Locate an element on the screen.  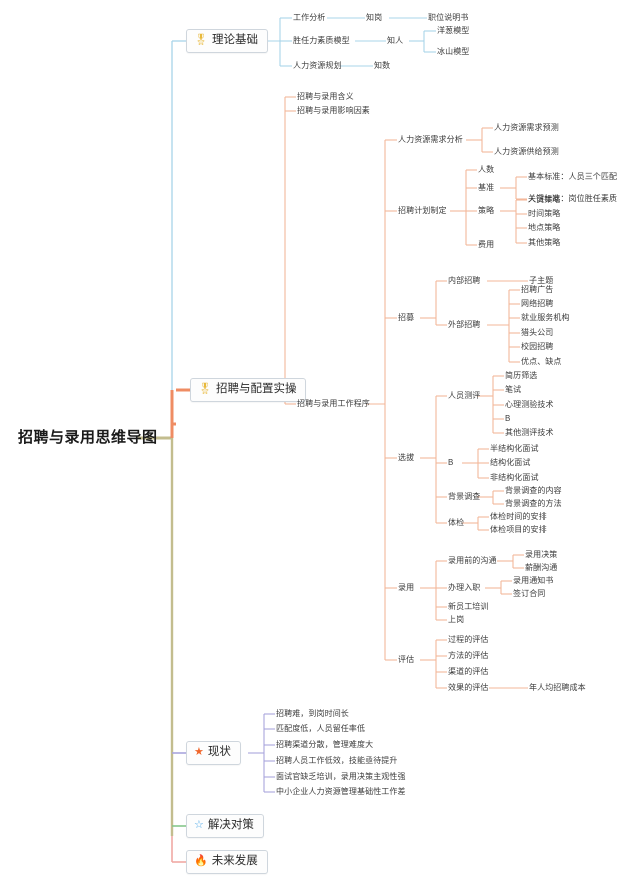
branch-node-solution: ☆ 解决对策 is located at coordinates (225, 826).